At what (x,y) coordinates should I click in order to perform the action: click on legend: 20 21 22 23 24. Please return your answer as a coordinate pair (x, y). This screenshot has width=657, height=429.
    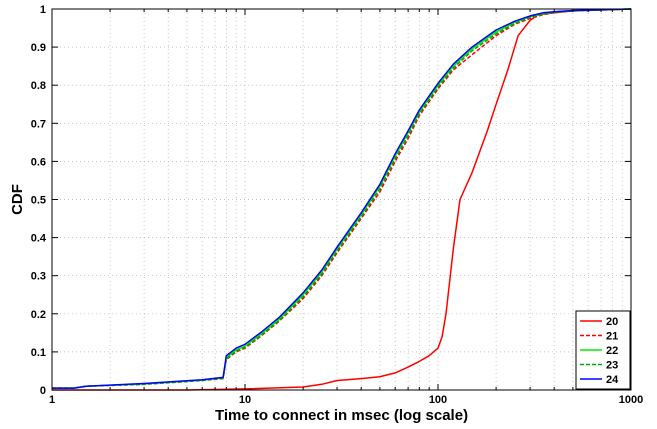
    Looking at the image, I should click on (603, 350).